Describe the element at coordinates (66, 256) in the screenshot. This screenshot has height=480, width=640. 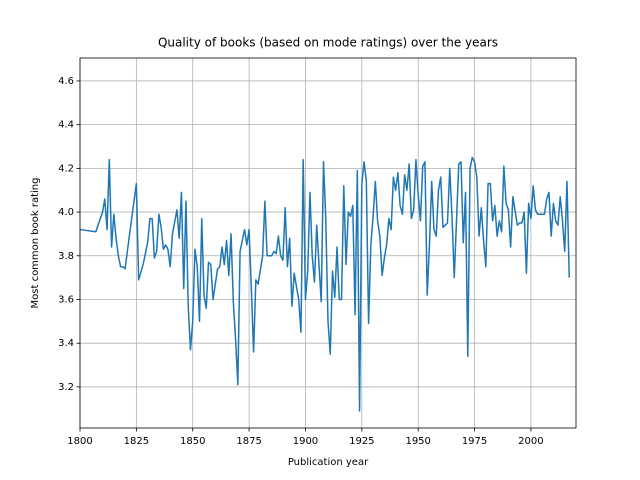
I see `y-tick-label: 3.8` at that location.